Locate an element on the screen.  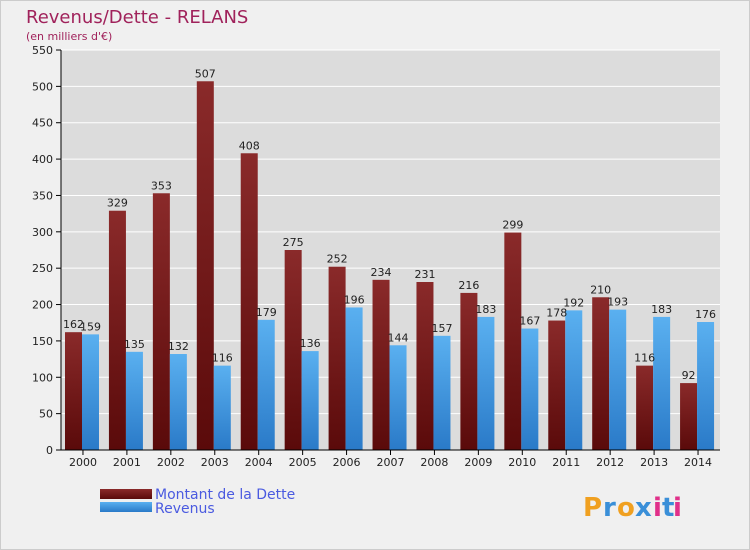
value-label-revenus: 116 is located at coordinates (222, 358).